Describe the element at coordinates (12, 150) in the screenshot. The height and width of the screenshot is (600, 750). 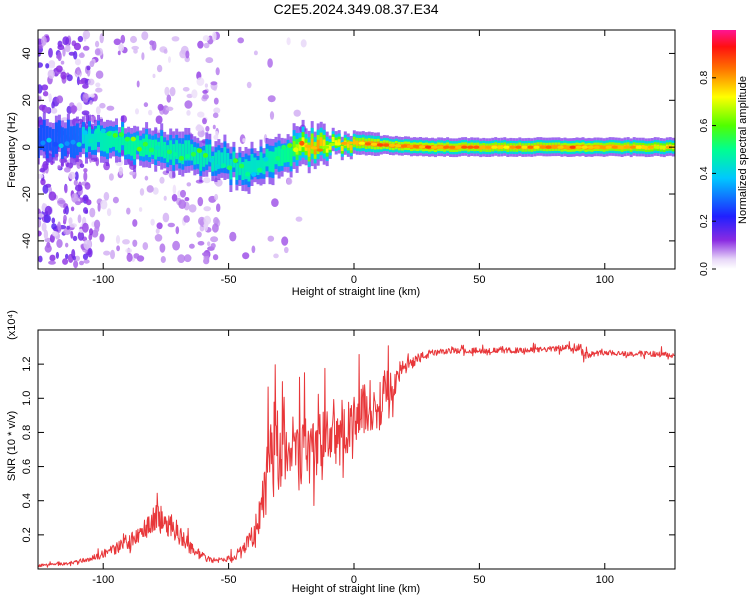
I see `heatmap-y-axis-label: Frequency (Hz)` at that location.